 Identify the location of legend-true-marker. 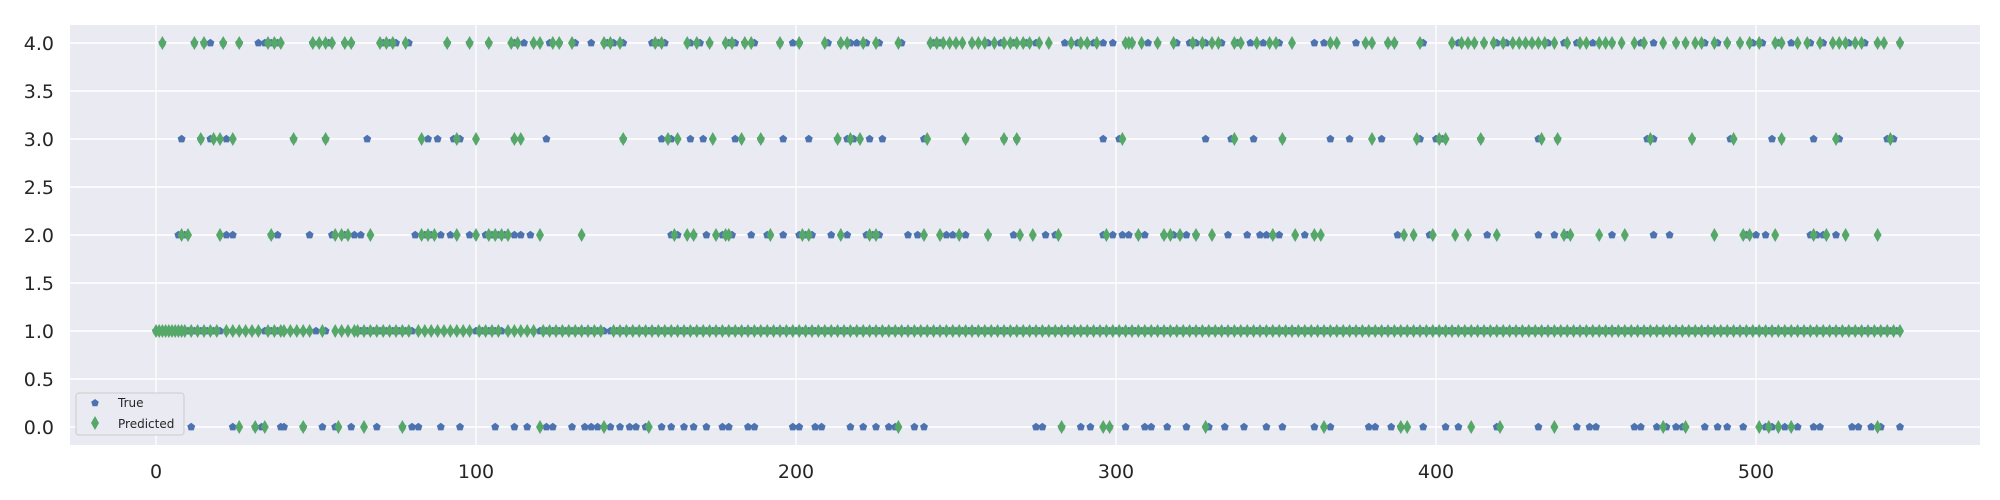
(95, 403).